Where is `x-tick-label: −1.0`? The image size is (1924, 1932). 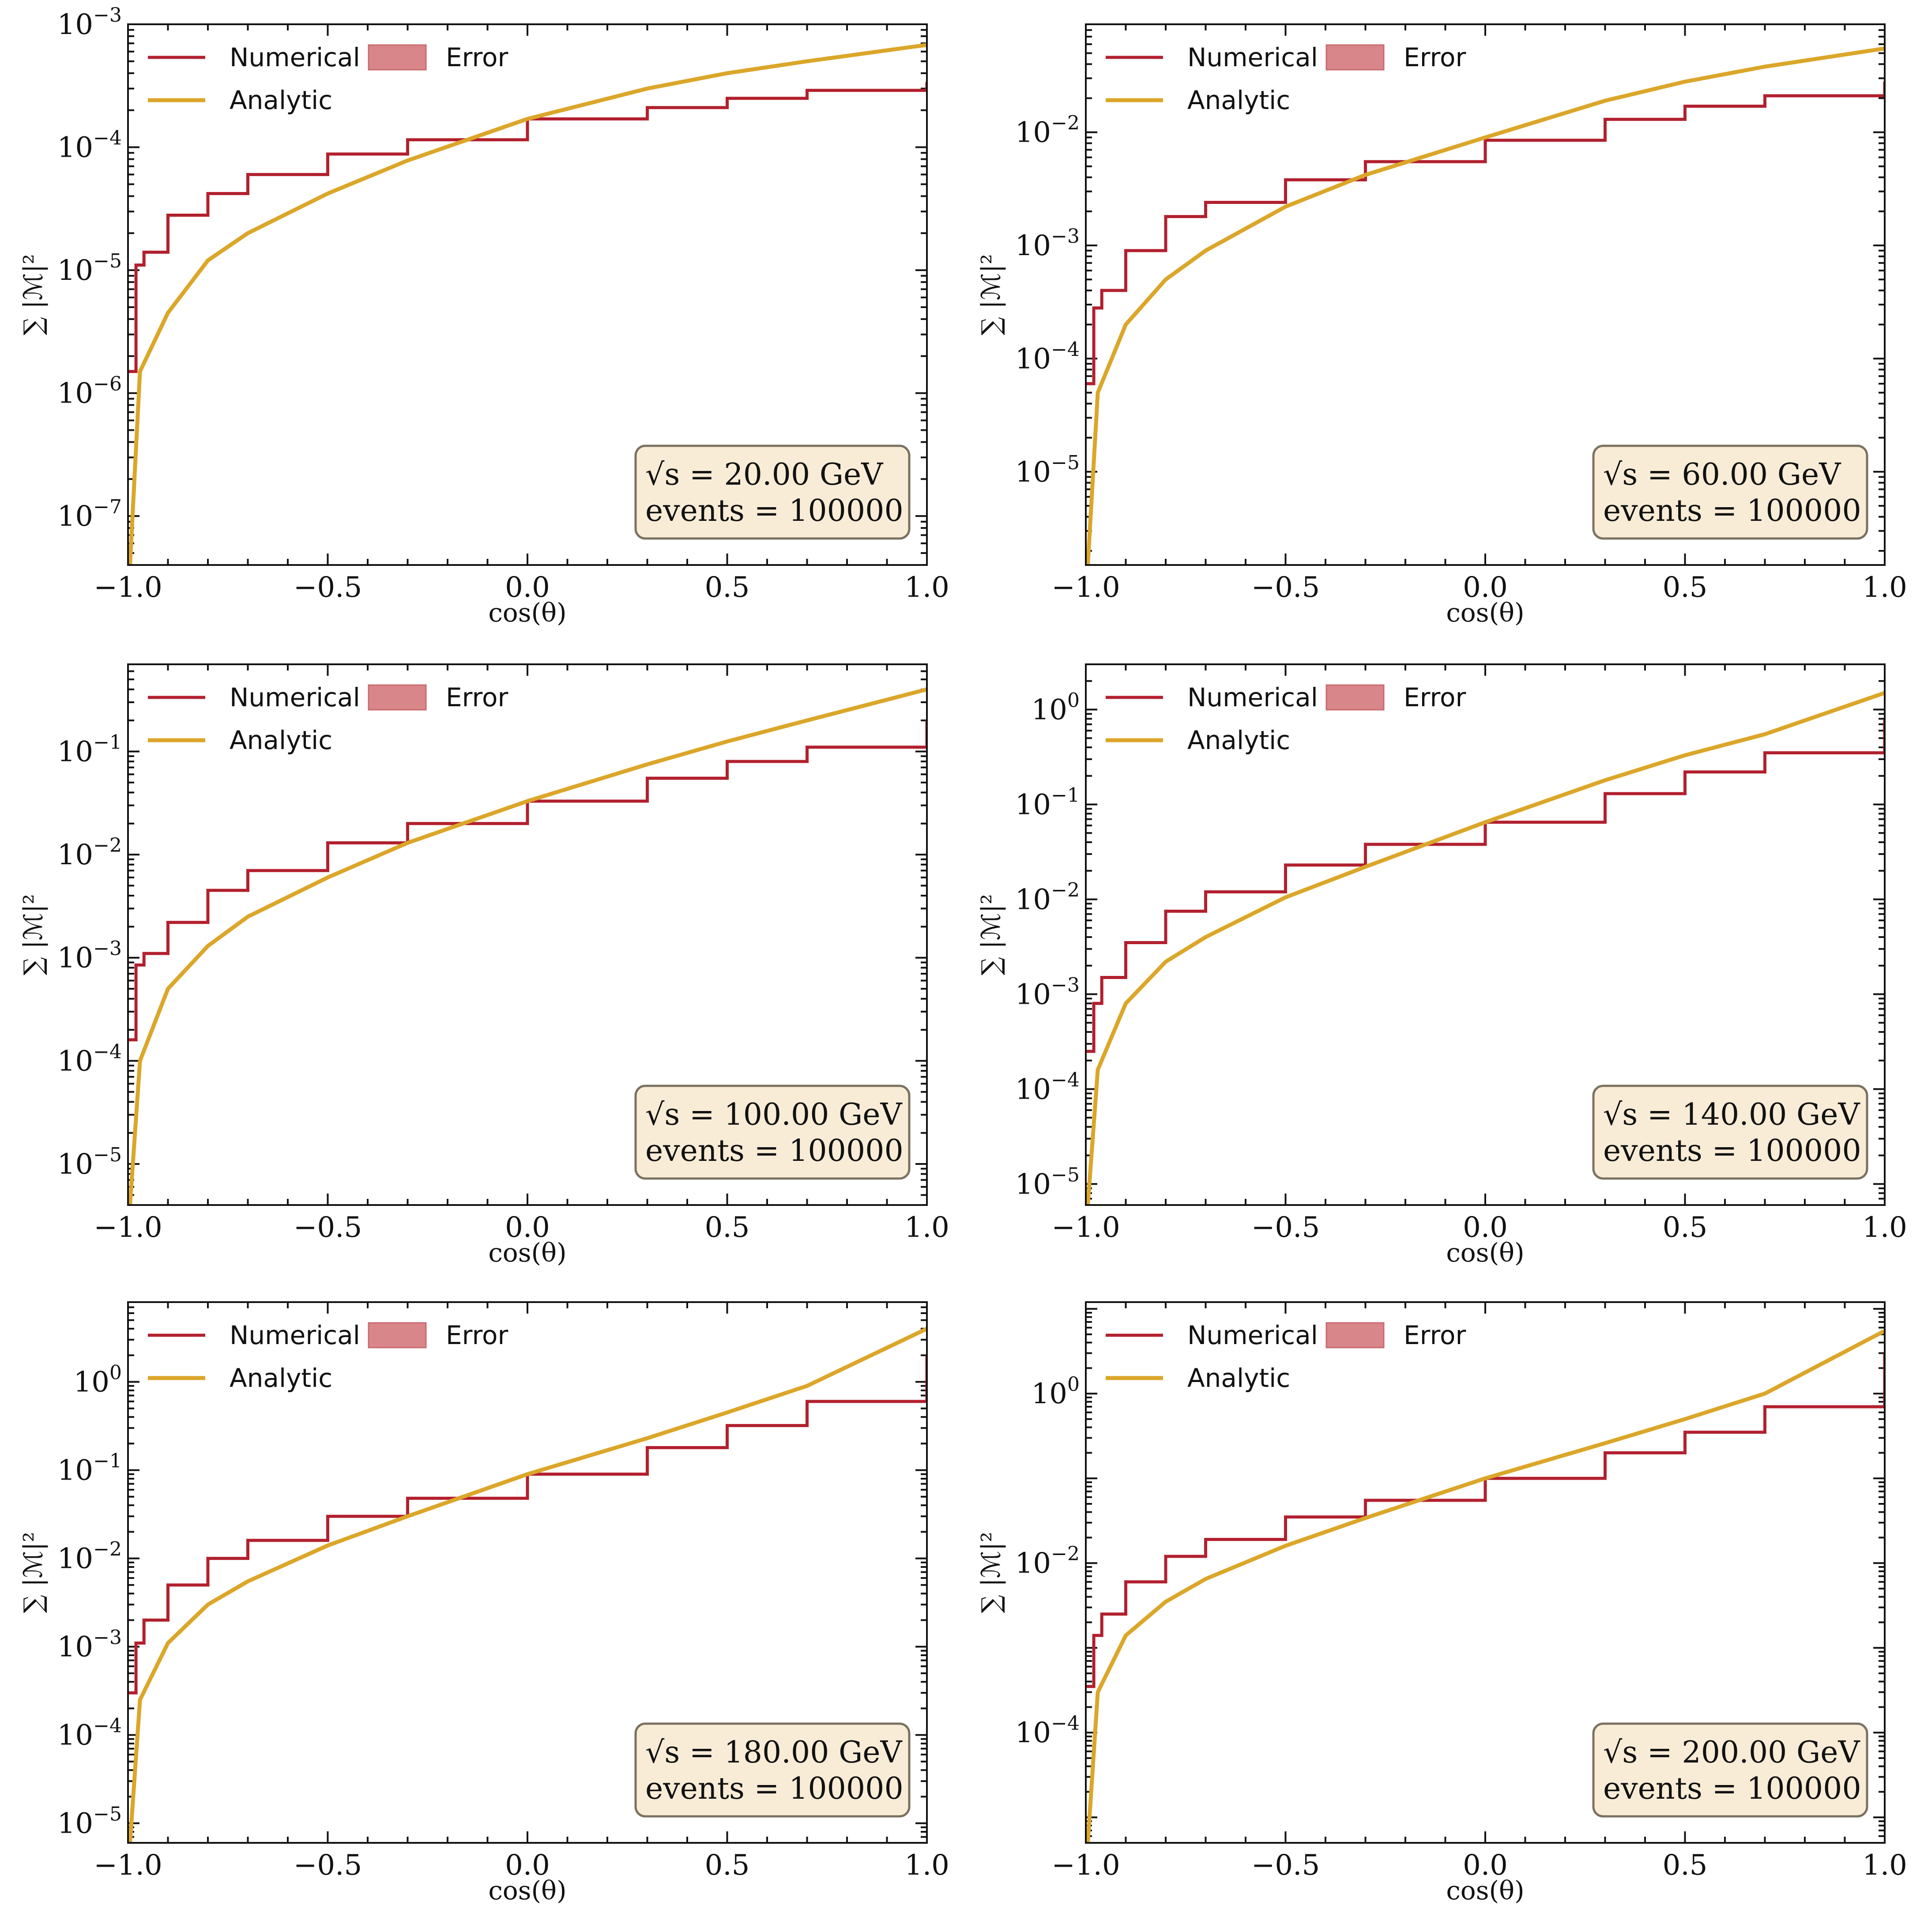 x-tick-label: −1.0 is located at coordinates (1085, 587).